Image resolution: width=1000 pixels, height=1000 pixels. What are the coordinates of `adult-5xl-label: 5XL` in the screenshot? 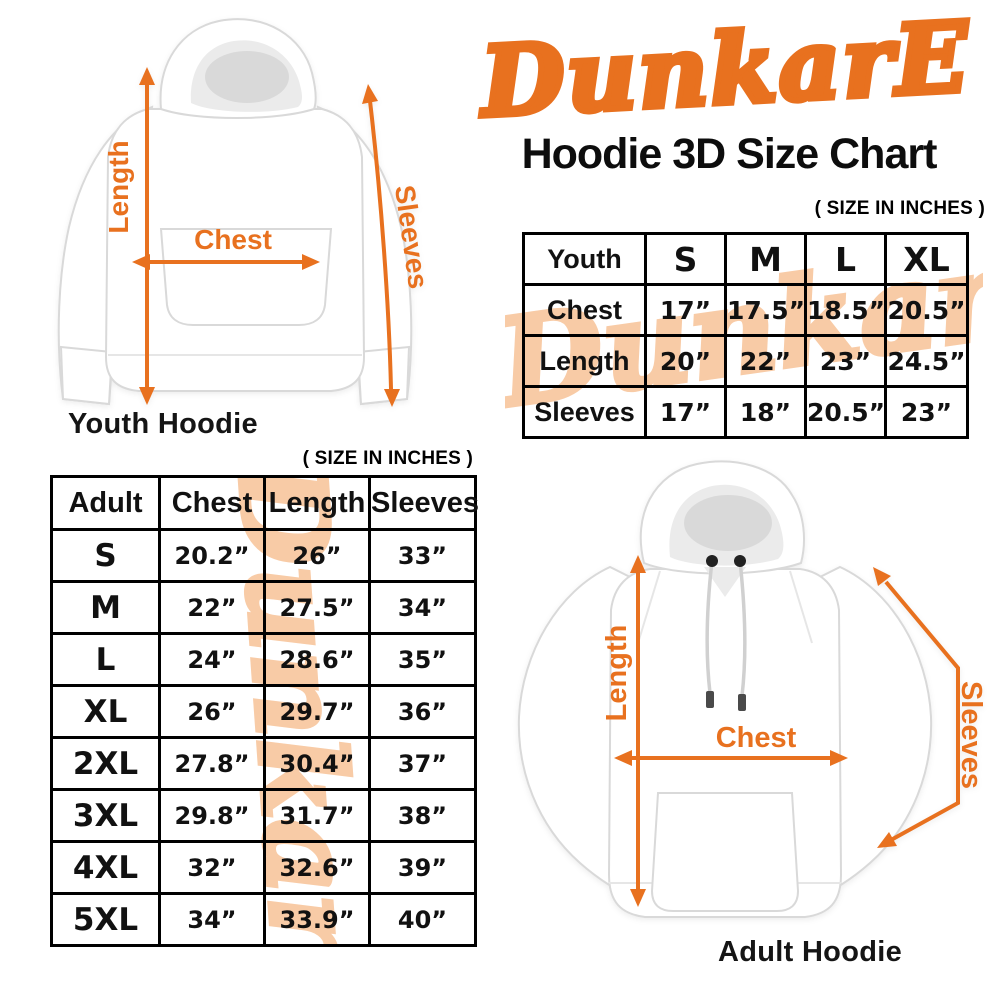 It's located at (105, 919).